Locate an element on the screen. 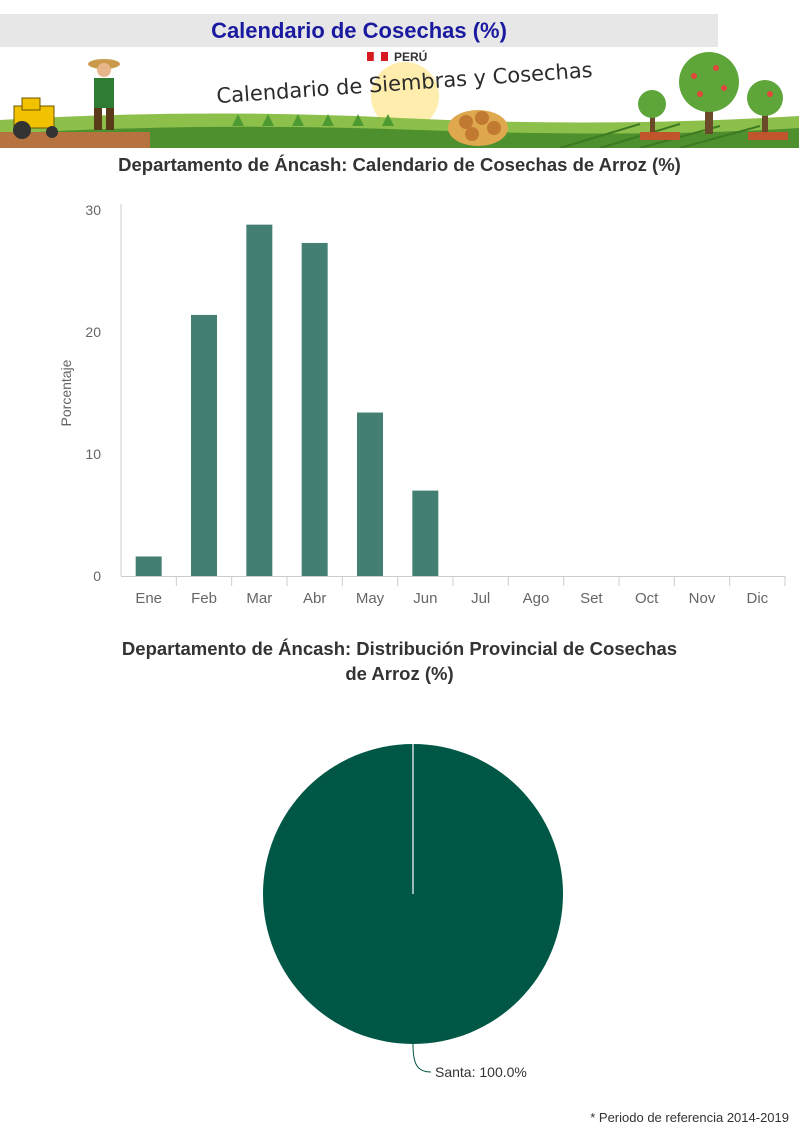 The image size is (799, 1139). potatoes-icon is located at coordinates (478, 128).